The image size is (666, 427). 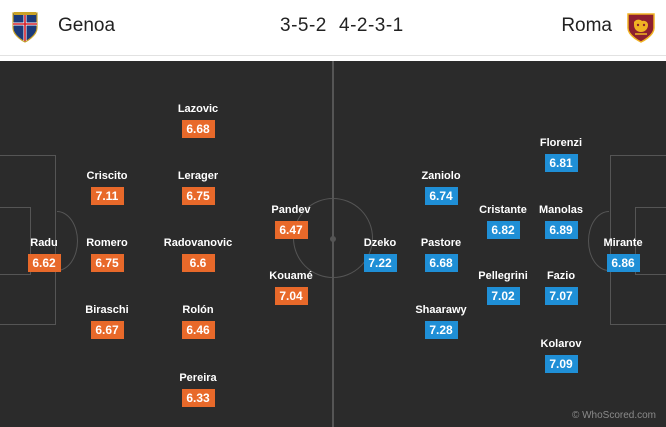 What do you see at coordinates (44, 243) in the screenshot?
I see `player-name: Radu` at bounding box center [44, 243].